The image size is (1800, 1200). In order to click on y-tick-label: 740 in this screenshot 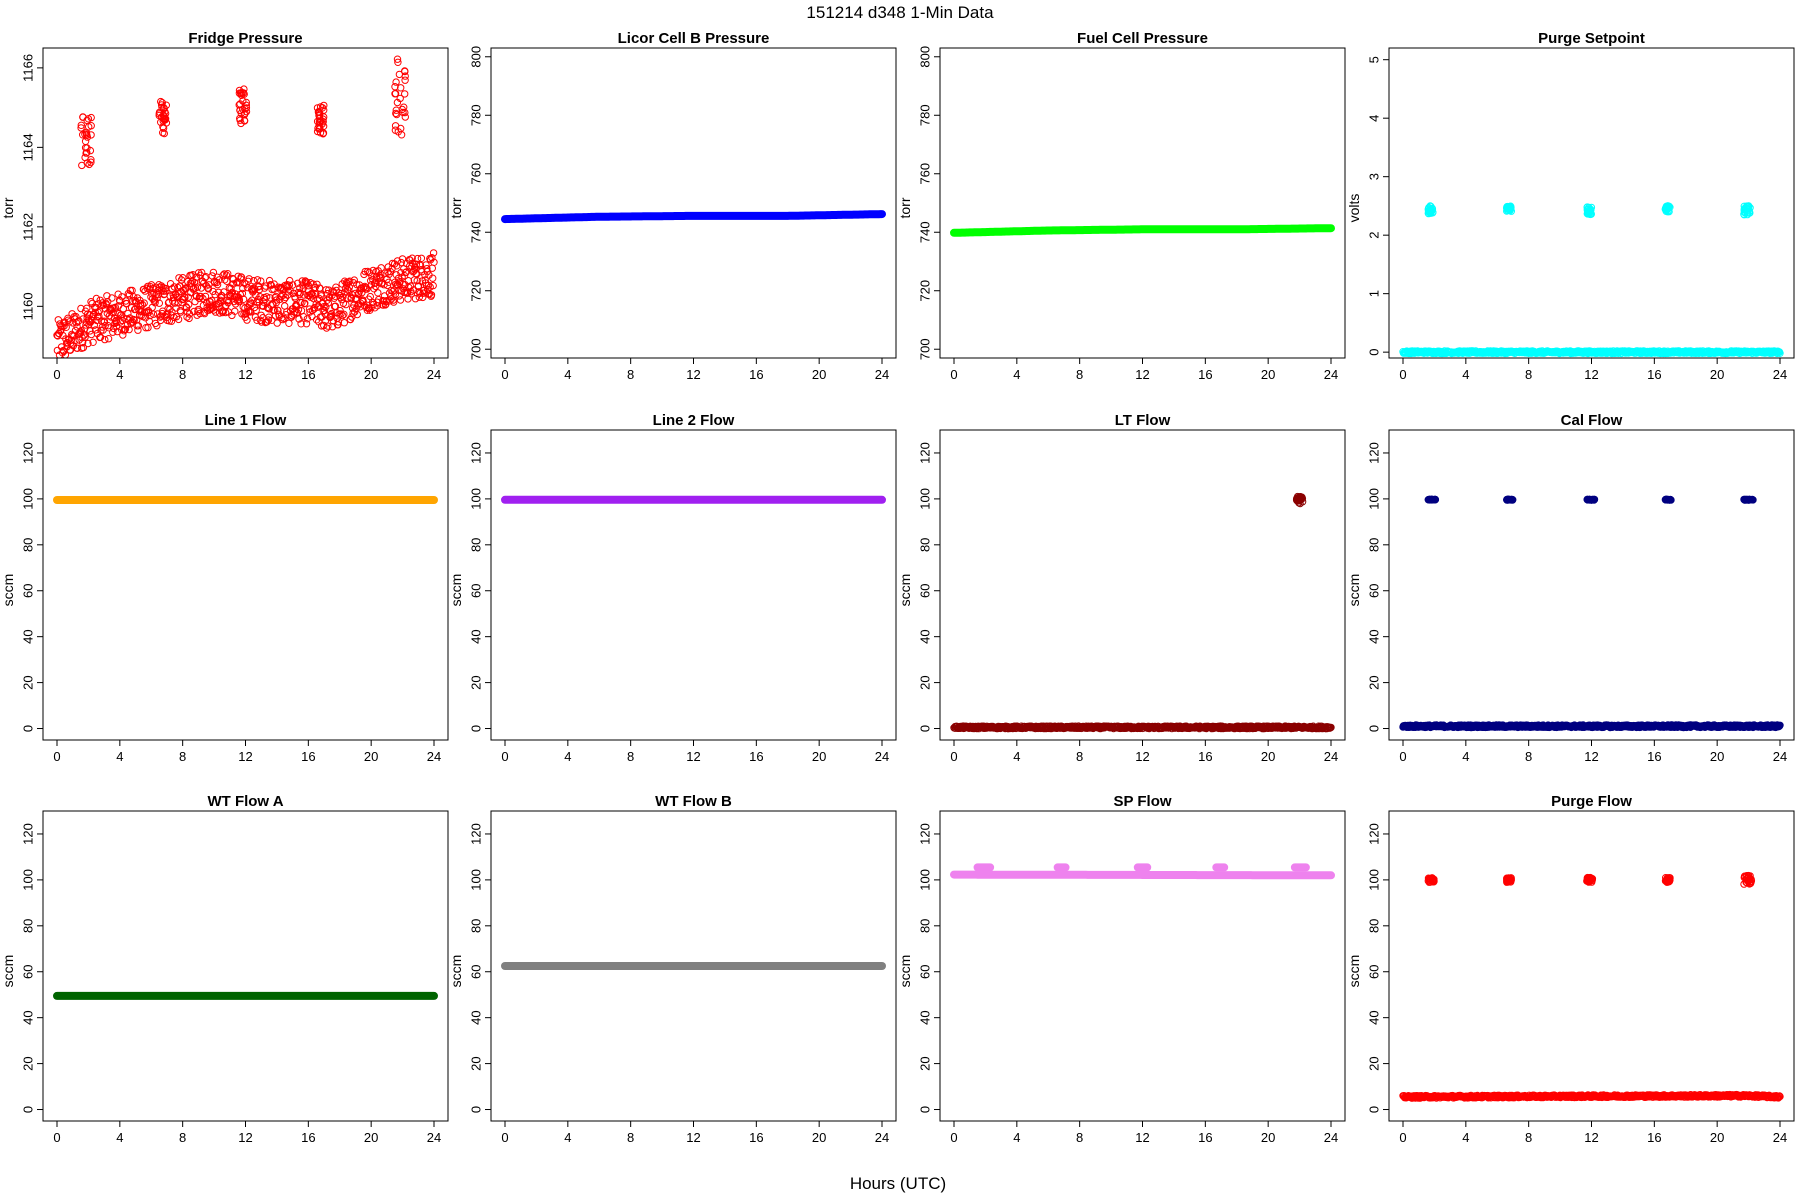, I will do `click(924, 232)`.